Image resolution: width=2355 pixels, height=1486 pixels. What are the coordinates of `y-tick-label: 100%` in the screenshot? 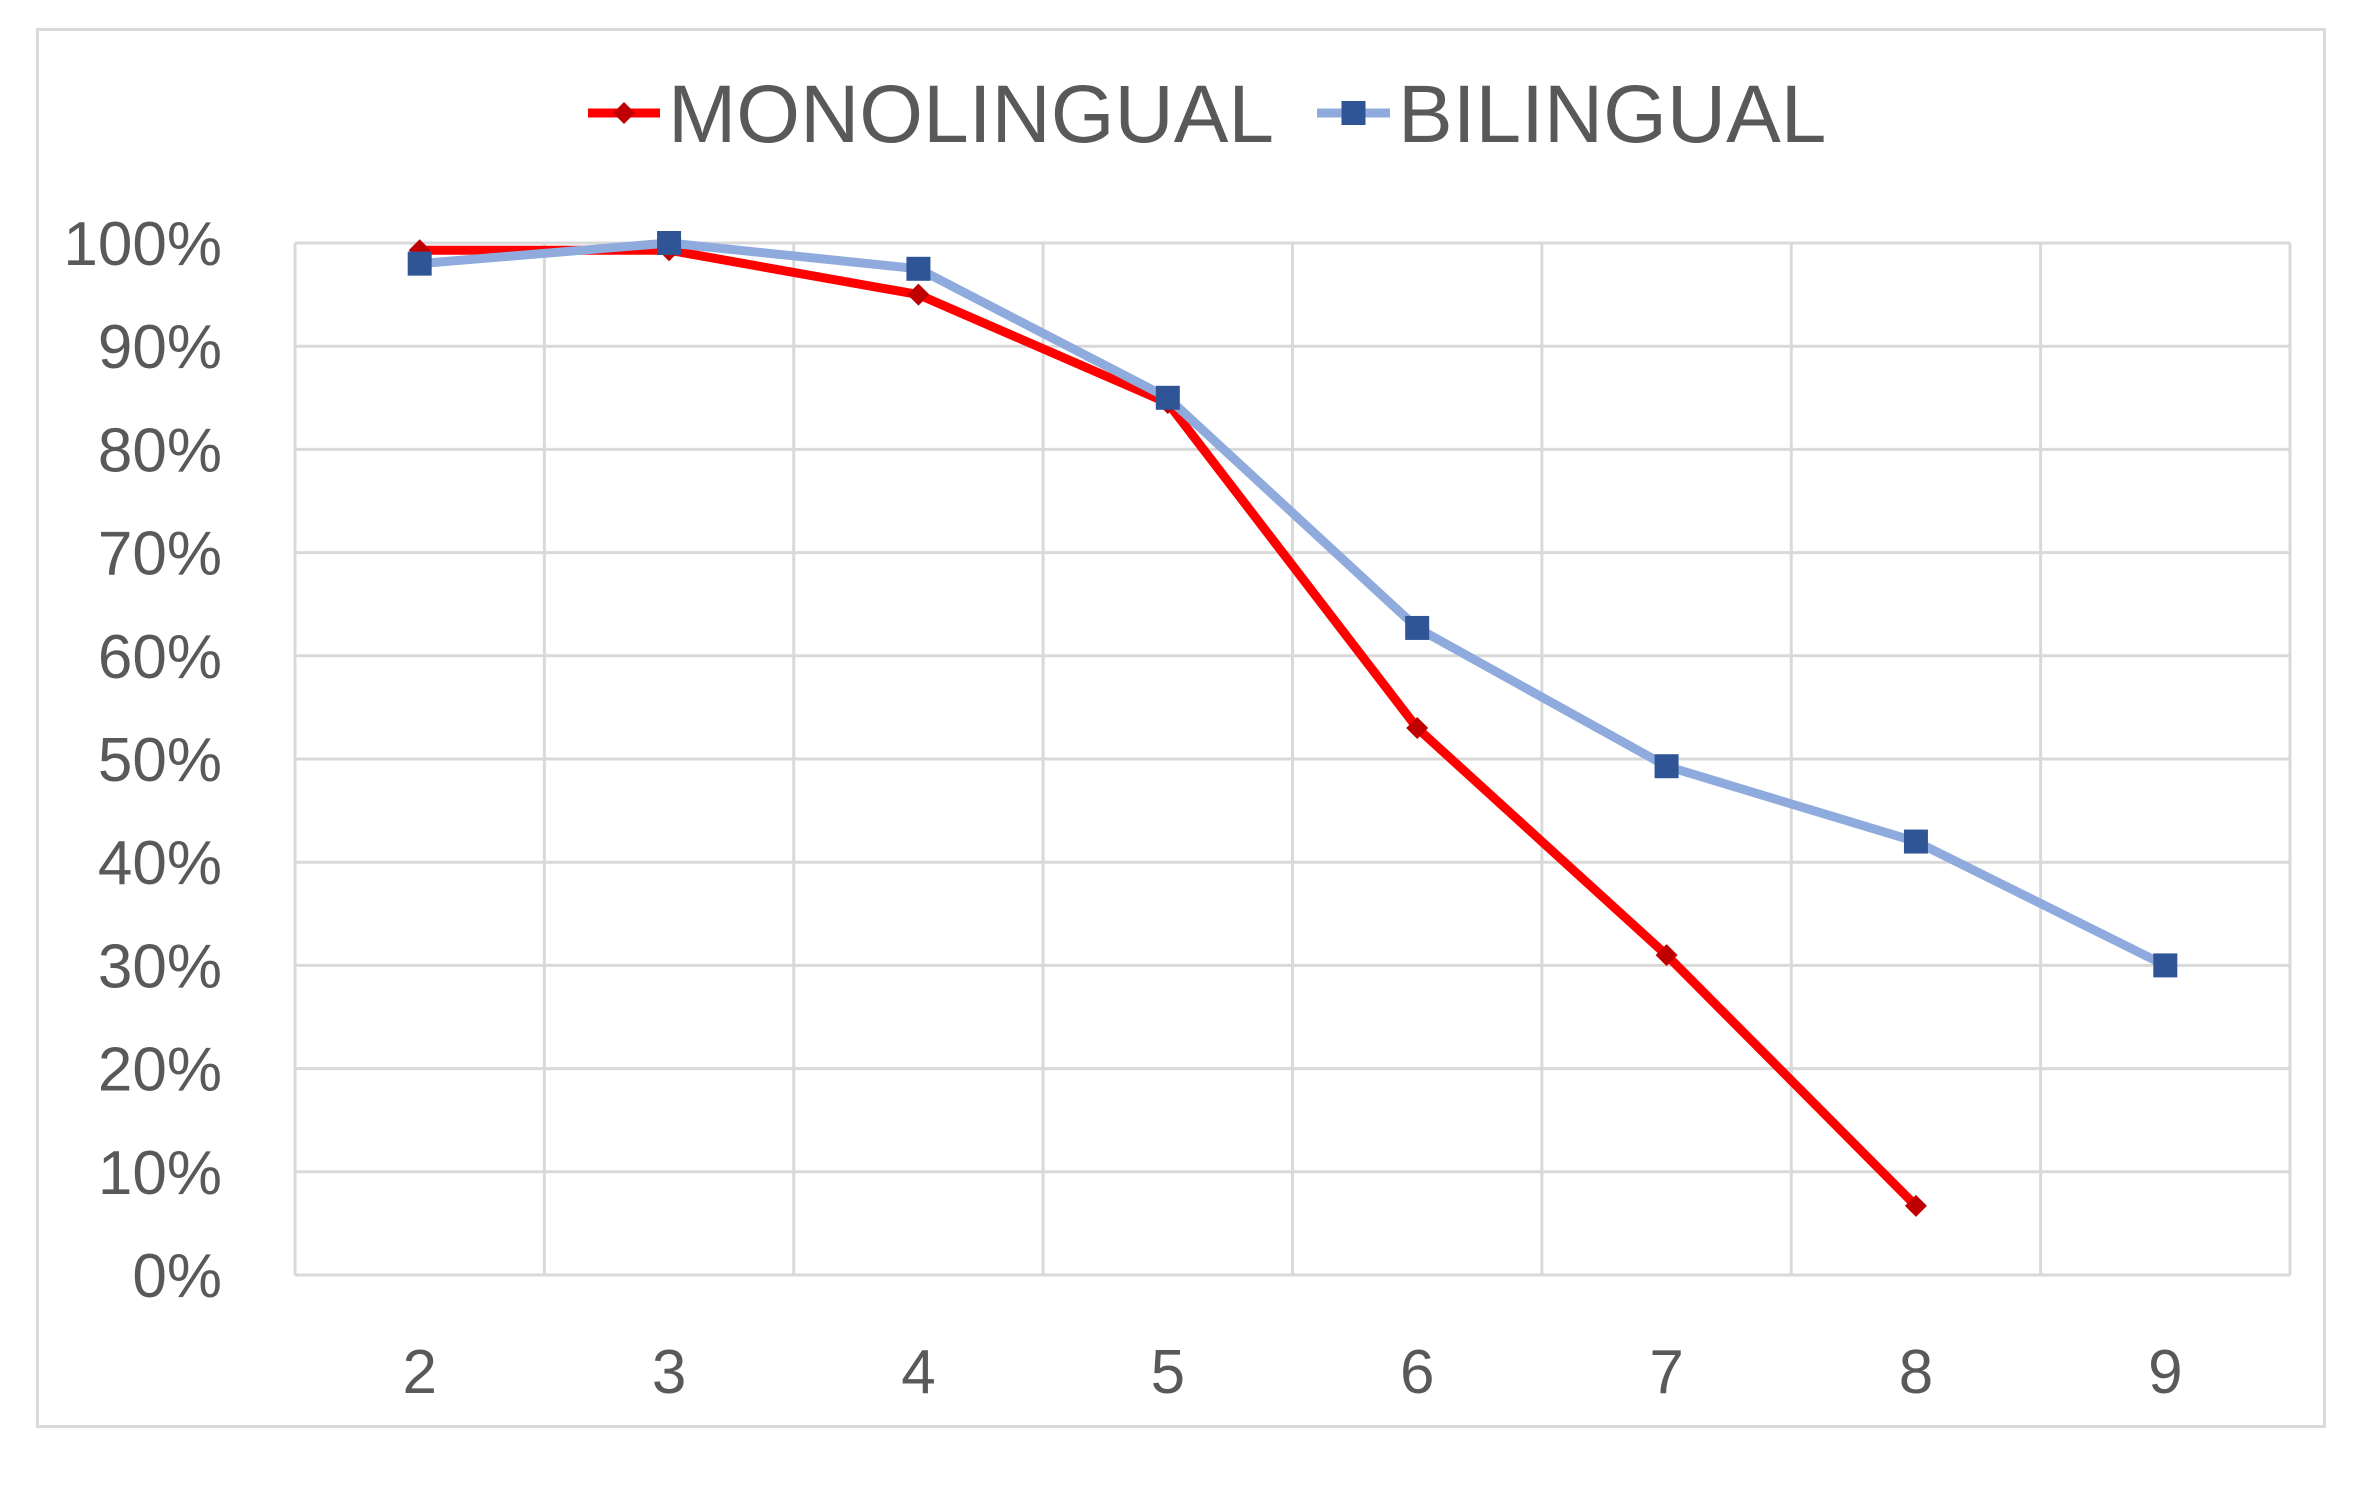 It's located at (142, 244).